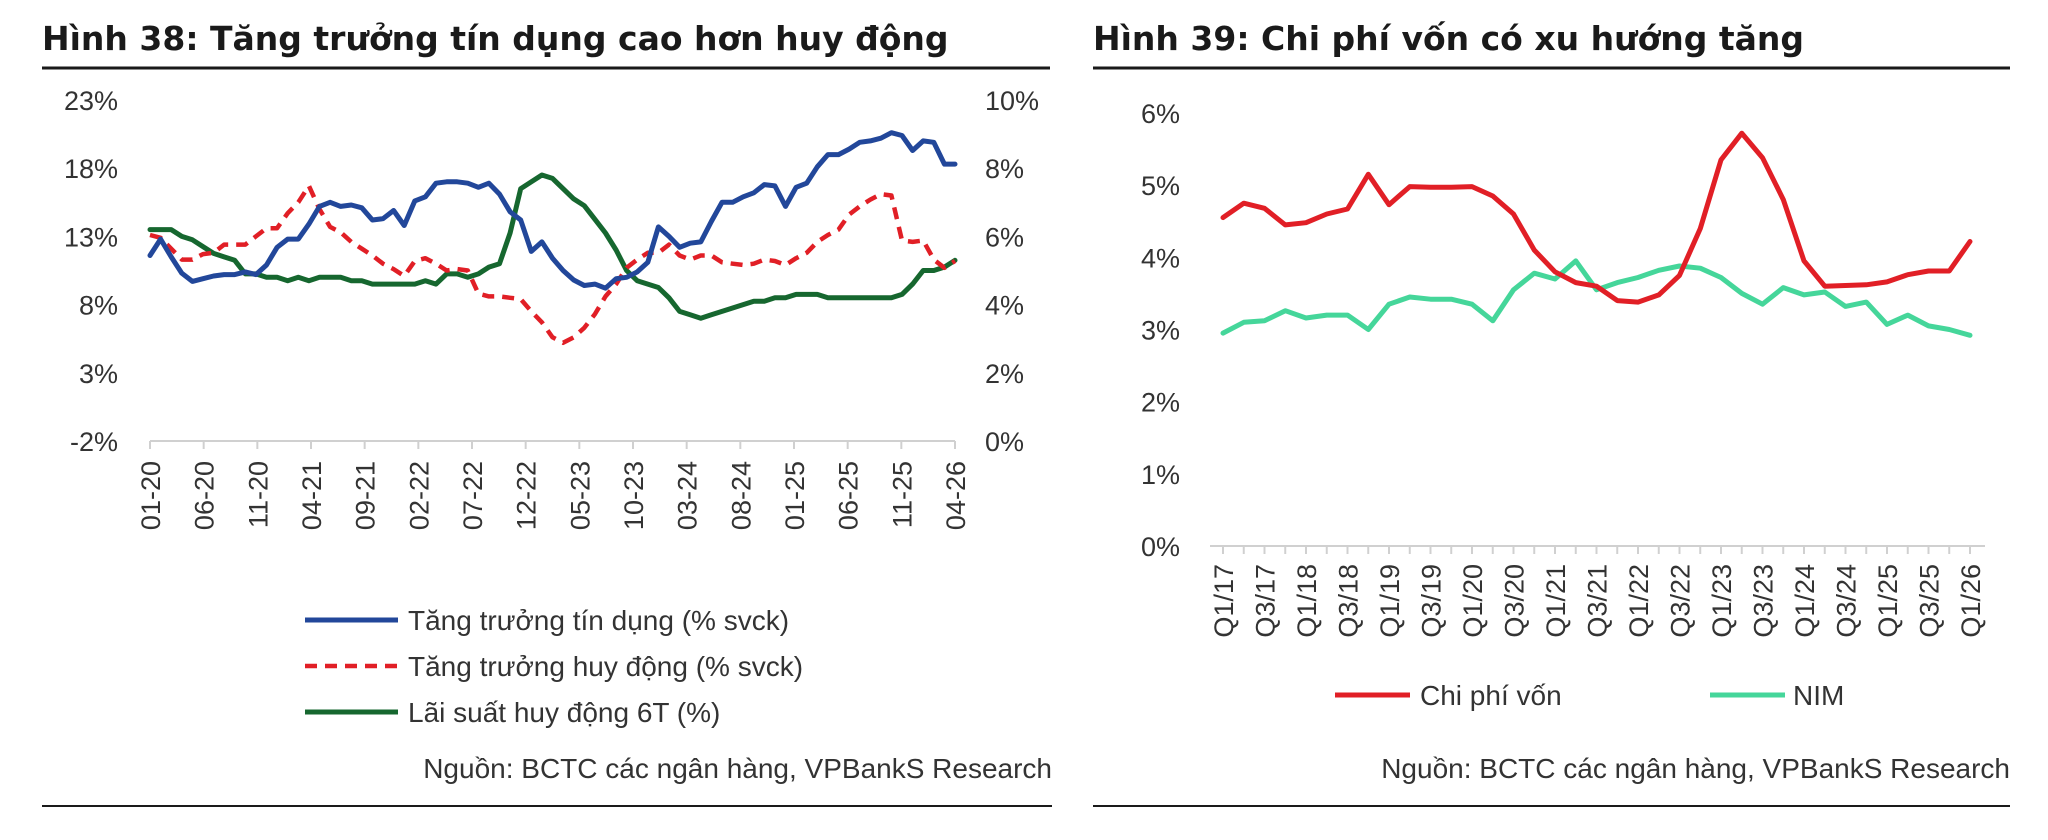 This screenshot has height=840, width=2048. What do you see at coordinates (902, 494) in the screenshot?
I see `x-tick-label: 11-25` at bounding box center [902, 494].